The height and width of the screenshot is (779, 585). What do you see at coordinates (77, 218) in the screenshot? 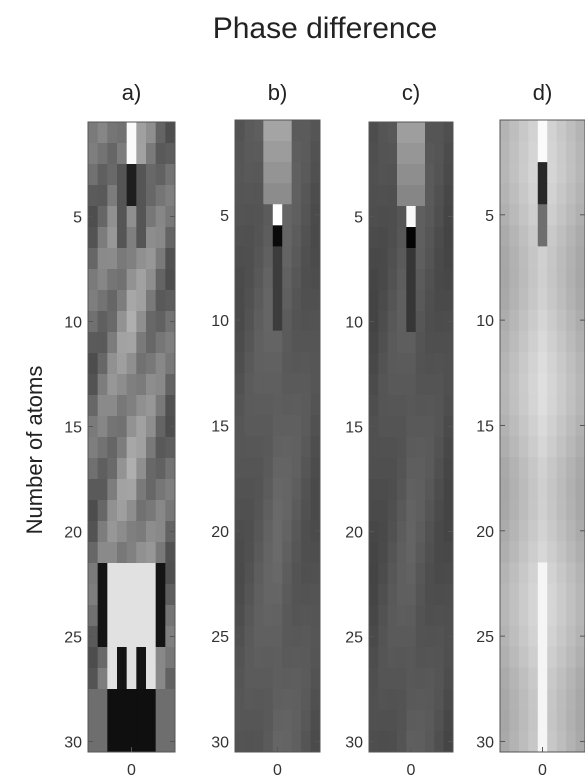
I see `y-tick-label: 5` at bounding box center [77, 218].